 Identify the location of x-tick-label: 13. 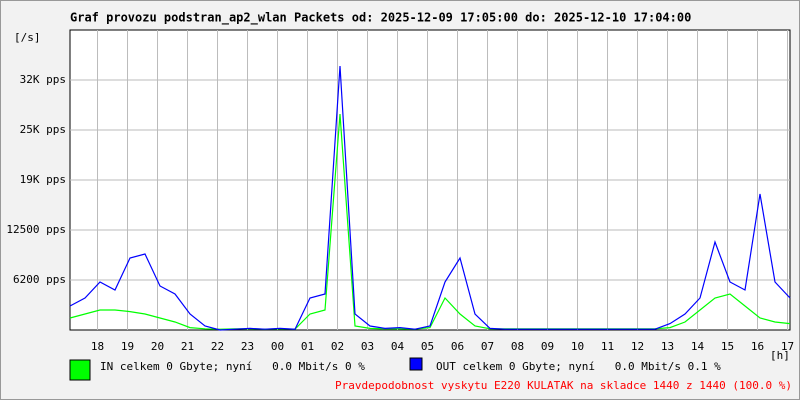
(667, 346).